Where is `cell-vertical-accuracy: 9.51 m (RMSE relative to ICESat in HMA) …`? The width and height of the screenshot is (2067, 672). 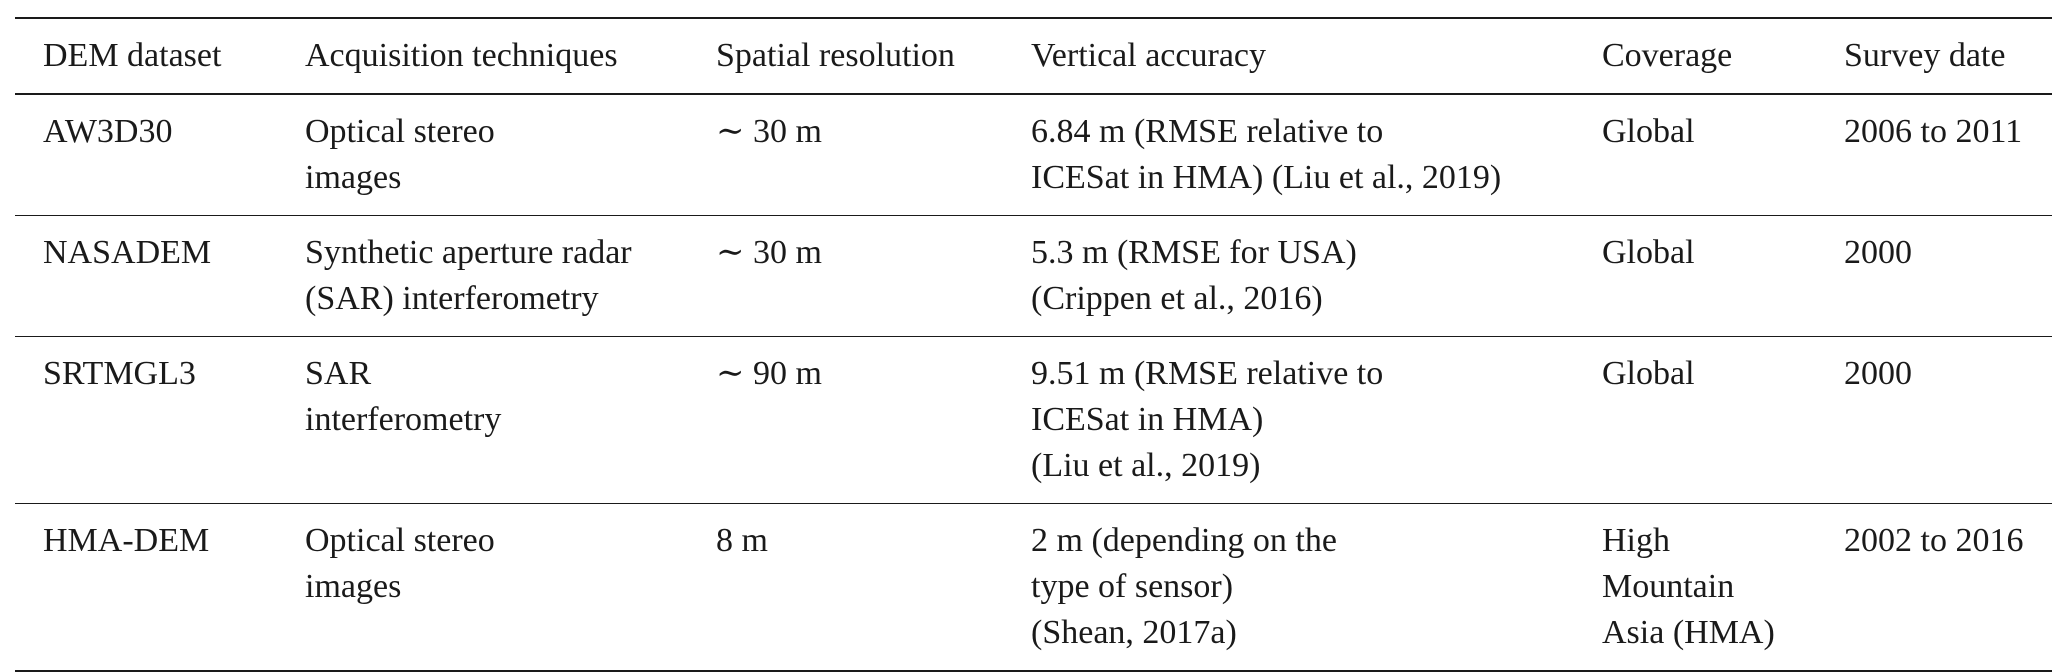
cell-vertical-accuracy: 9.51 m (RMSE relative to ICESat in HMA) … is located at coordinates (1207, 419).